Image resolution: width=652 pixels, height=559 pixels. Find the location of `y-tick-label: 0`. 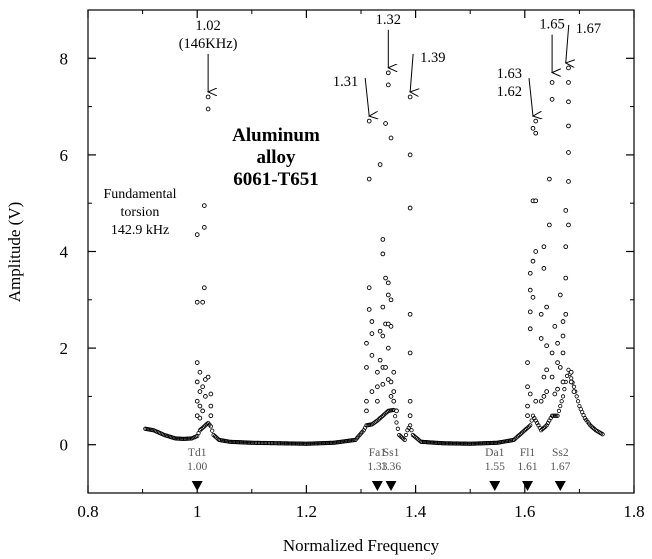

y-tick-label: 0 is located at coordinates (64, 445).